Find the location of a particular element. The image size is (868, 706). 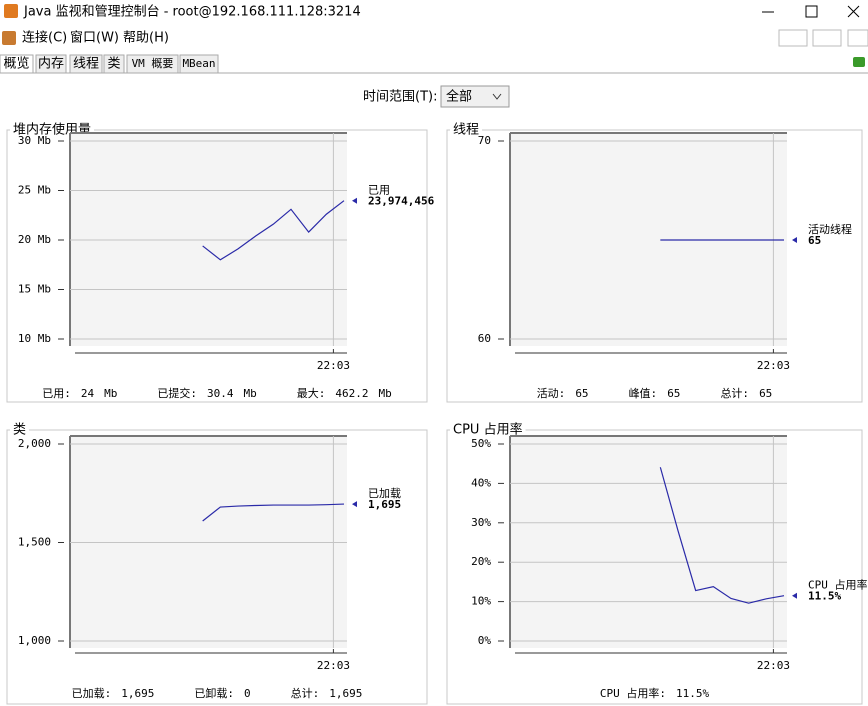

tab-label: MBean is located at coordinates (198, 63).